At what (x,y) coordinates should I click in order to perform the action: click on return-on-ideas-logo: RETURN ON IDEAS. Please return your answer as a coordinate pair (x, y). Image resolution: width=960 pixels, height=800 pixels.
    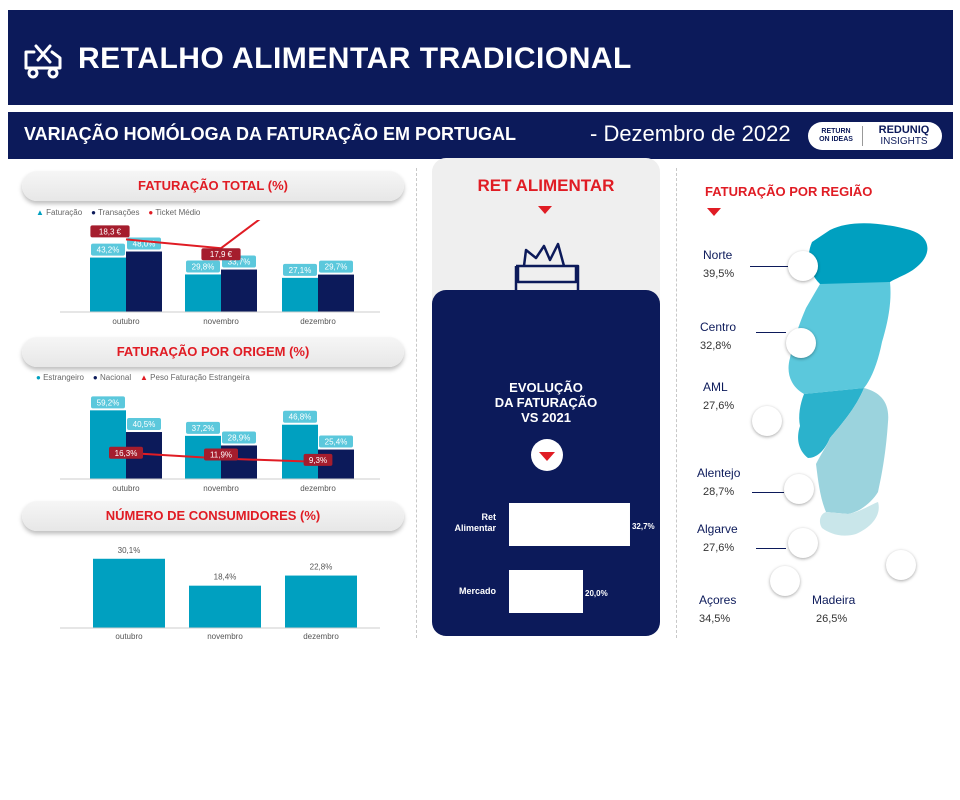
    Looking at the image, I should click on (836, 135).